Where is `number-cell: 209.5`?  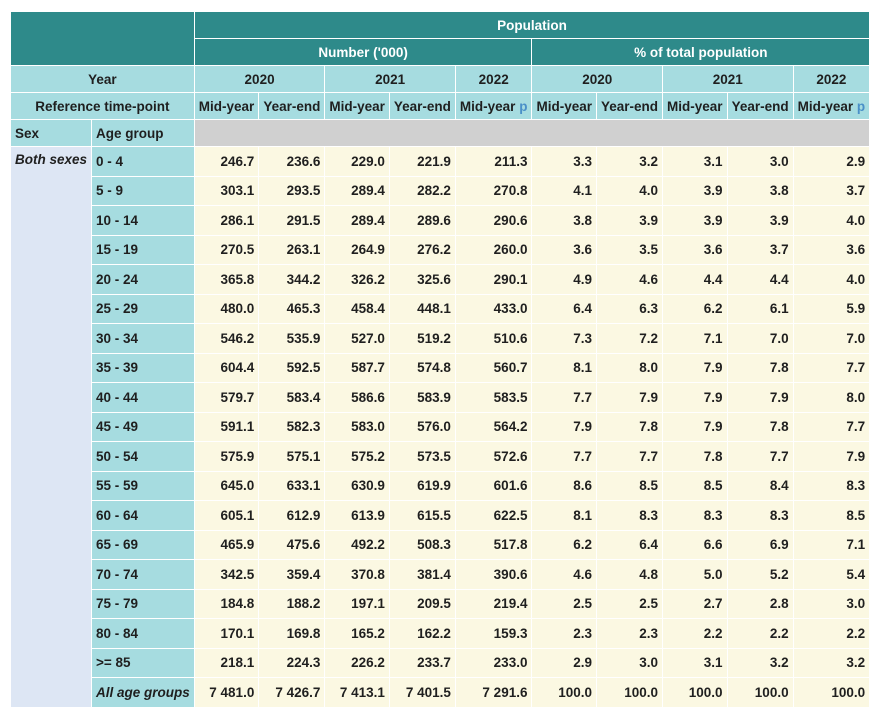 number-cell: 209.5 is located at coordinates (422, 603).